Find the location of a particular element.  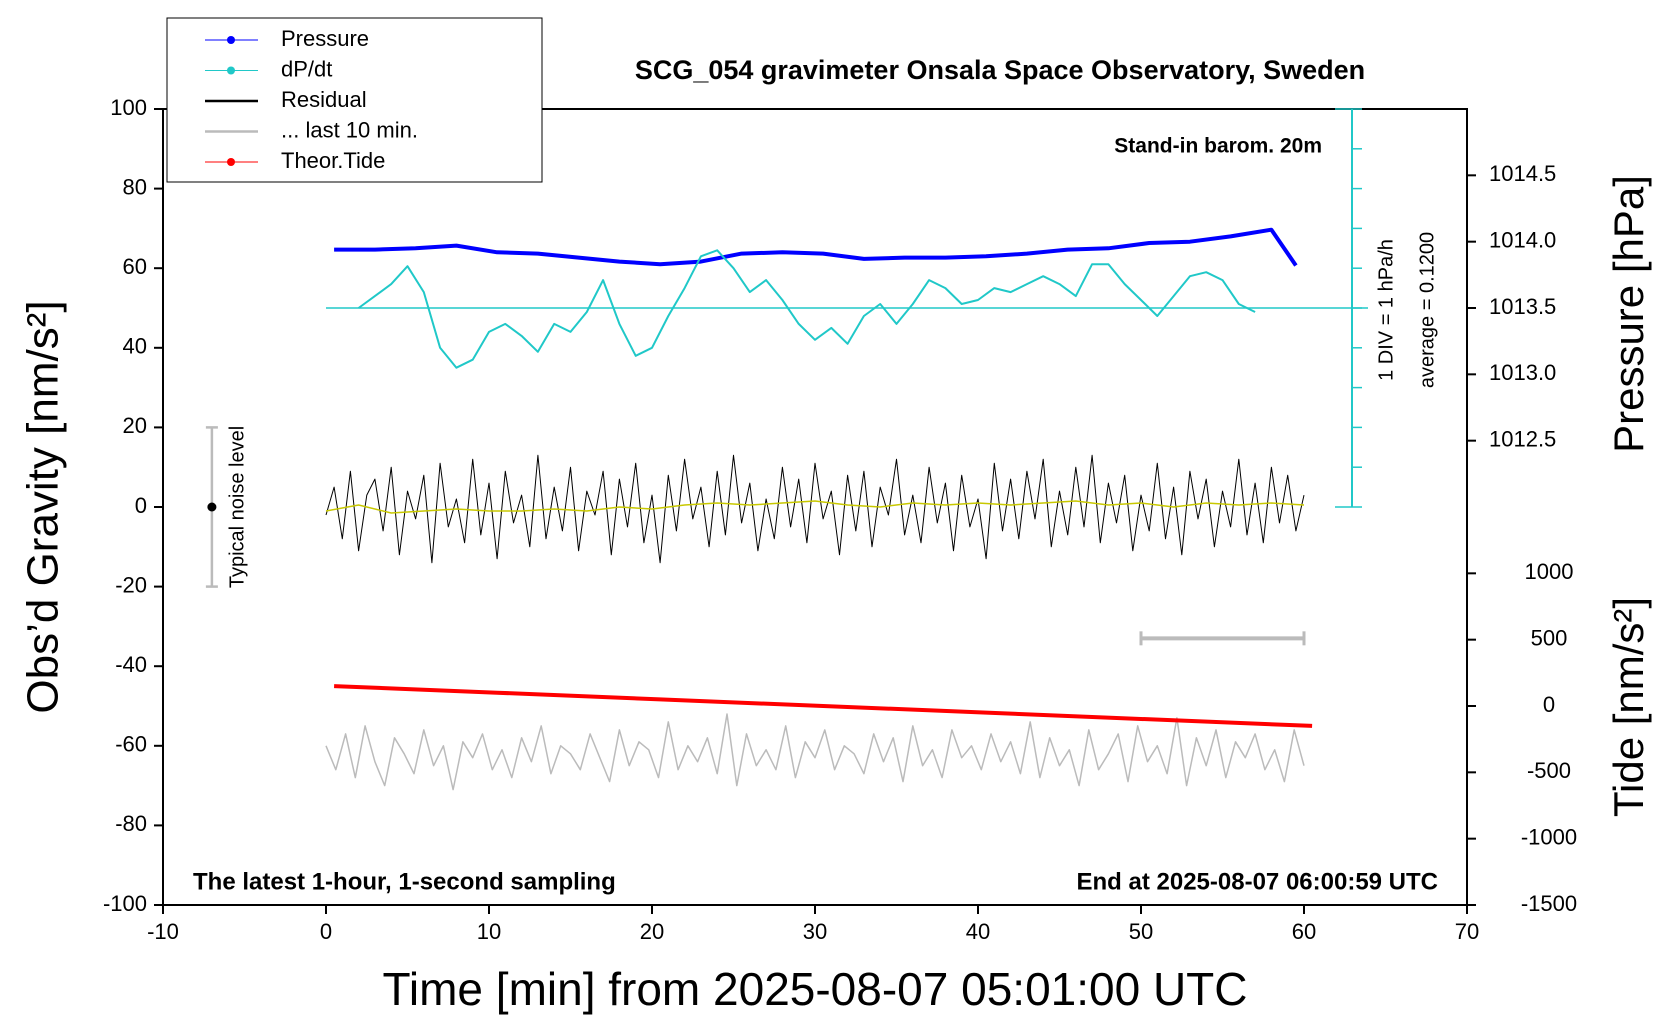

annotation: The latest 1-hour, 1-second sampling is located at coordinates (404, 881).